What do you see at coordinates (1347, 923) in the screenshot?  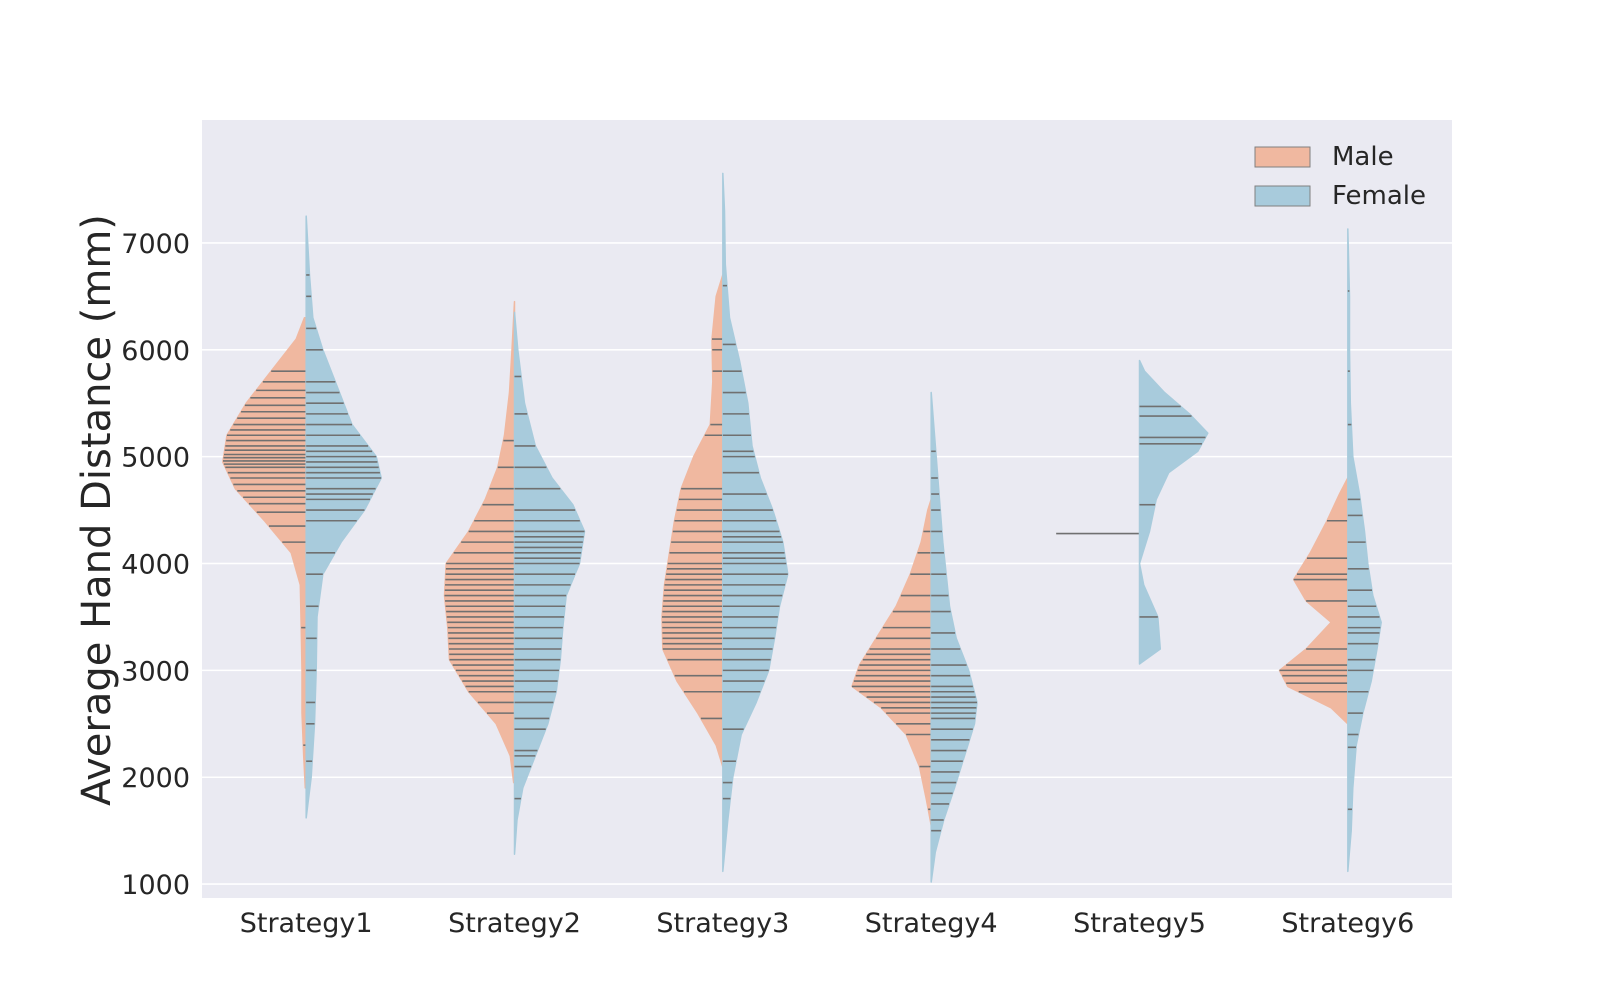 I see `x-tick-label: Strategy6` at bounding box center [1347, 923].